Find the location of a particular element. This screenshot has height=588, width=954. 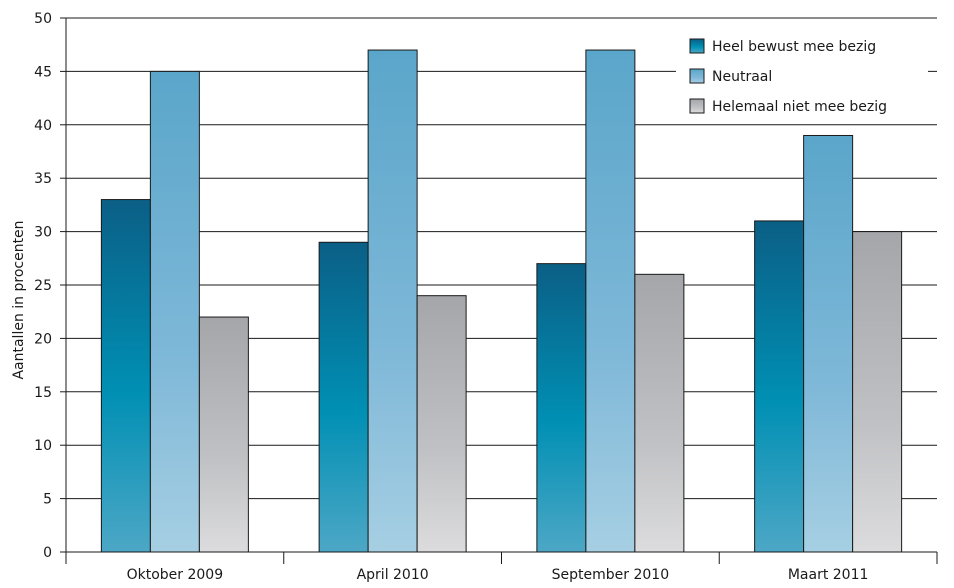

y-tick-label: 35 is located at coordinates (43, 179).